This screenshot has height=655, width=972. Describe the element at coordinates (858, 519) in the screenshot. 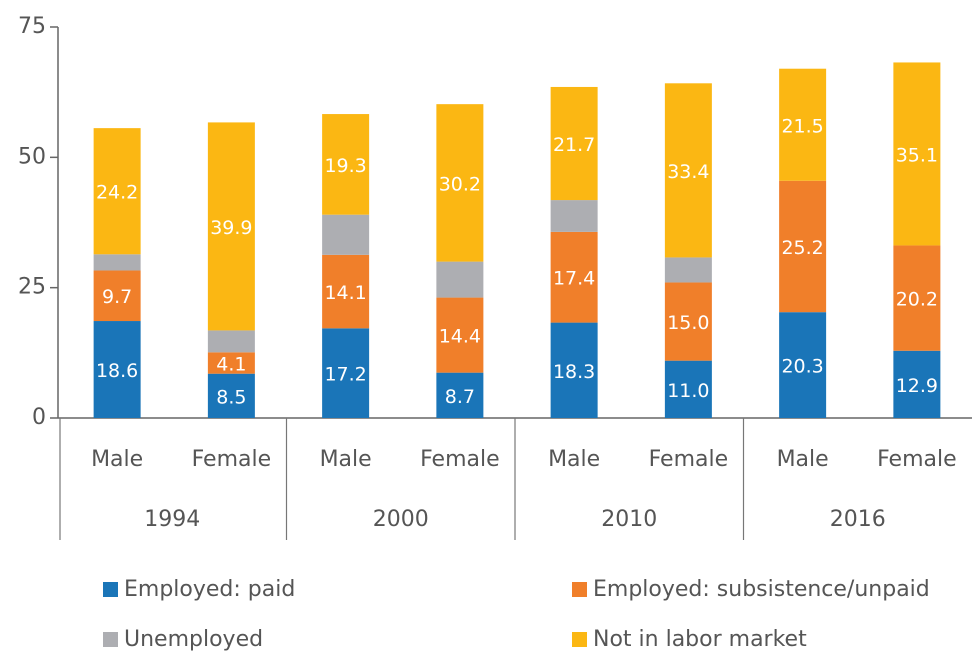

I see `group-label: 2016` at that location.